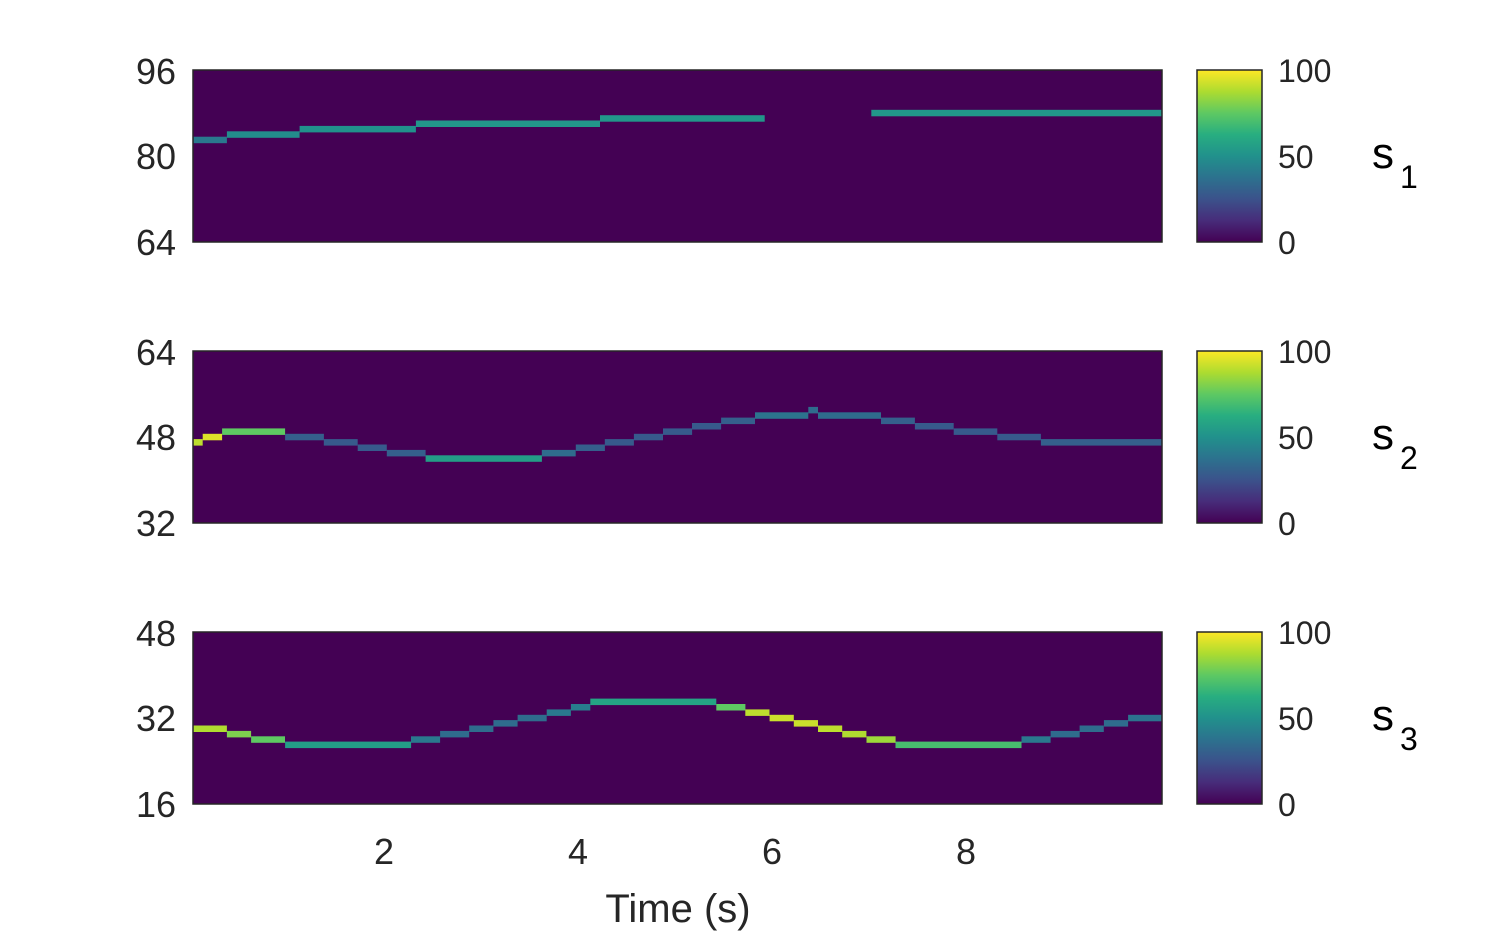 This screenshot has width=1488, height=938. Describe the element at coordinates (156, 156) in the screenshot. I see `y-tick-label: 80` at that location.